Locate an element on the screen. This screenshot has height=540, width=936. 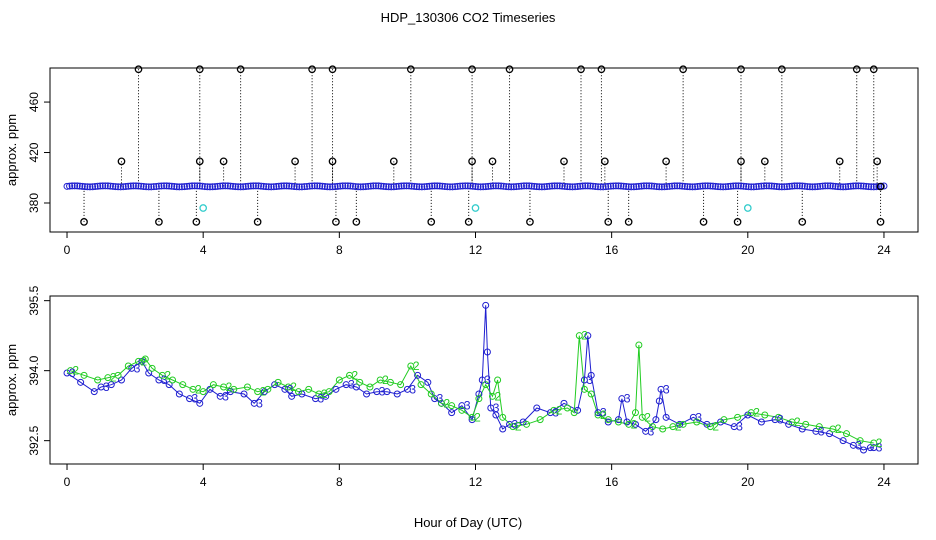
x-tick-label: 8 is located at coordinates (339, 250).